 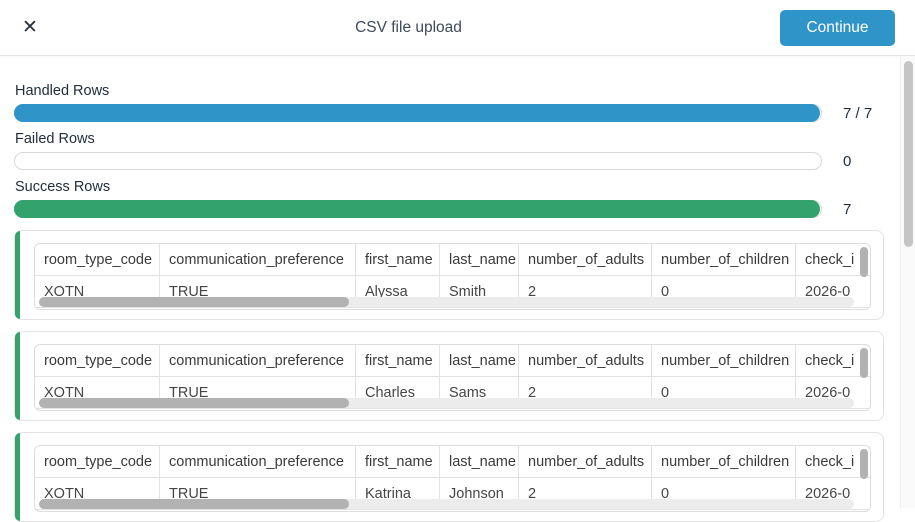 I want to click on failed-rows-label: Failed Rows, so click(x=55, y=139).